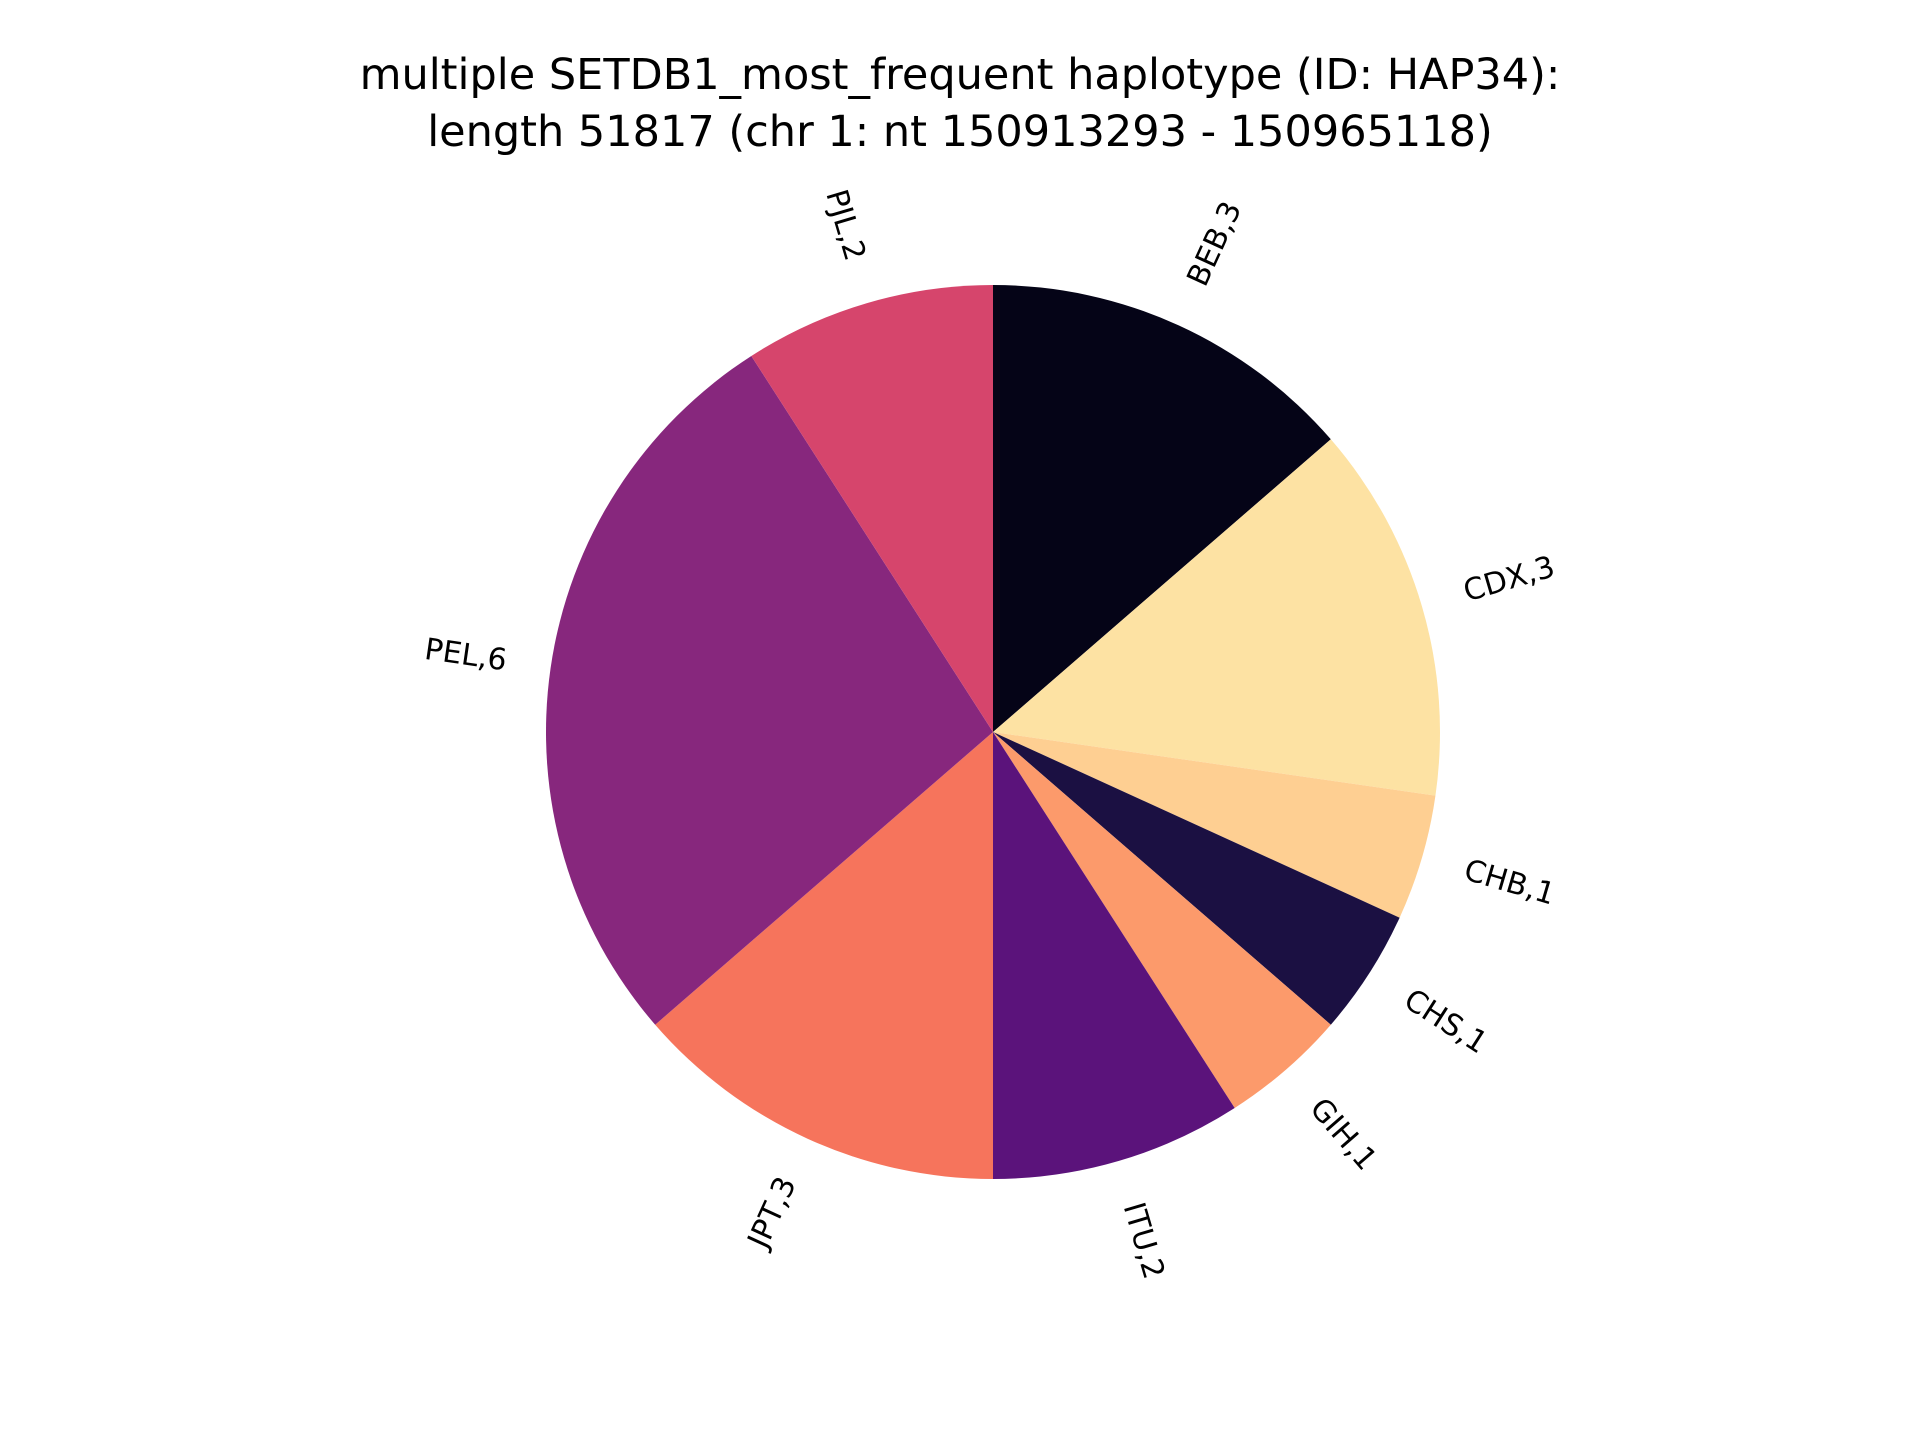  I want to click on pie-slice-beb, so click(1162, 508).